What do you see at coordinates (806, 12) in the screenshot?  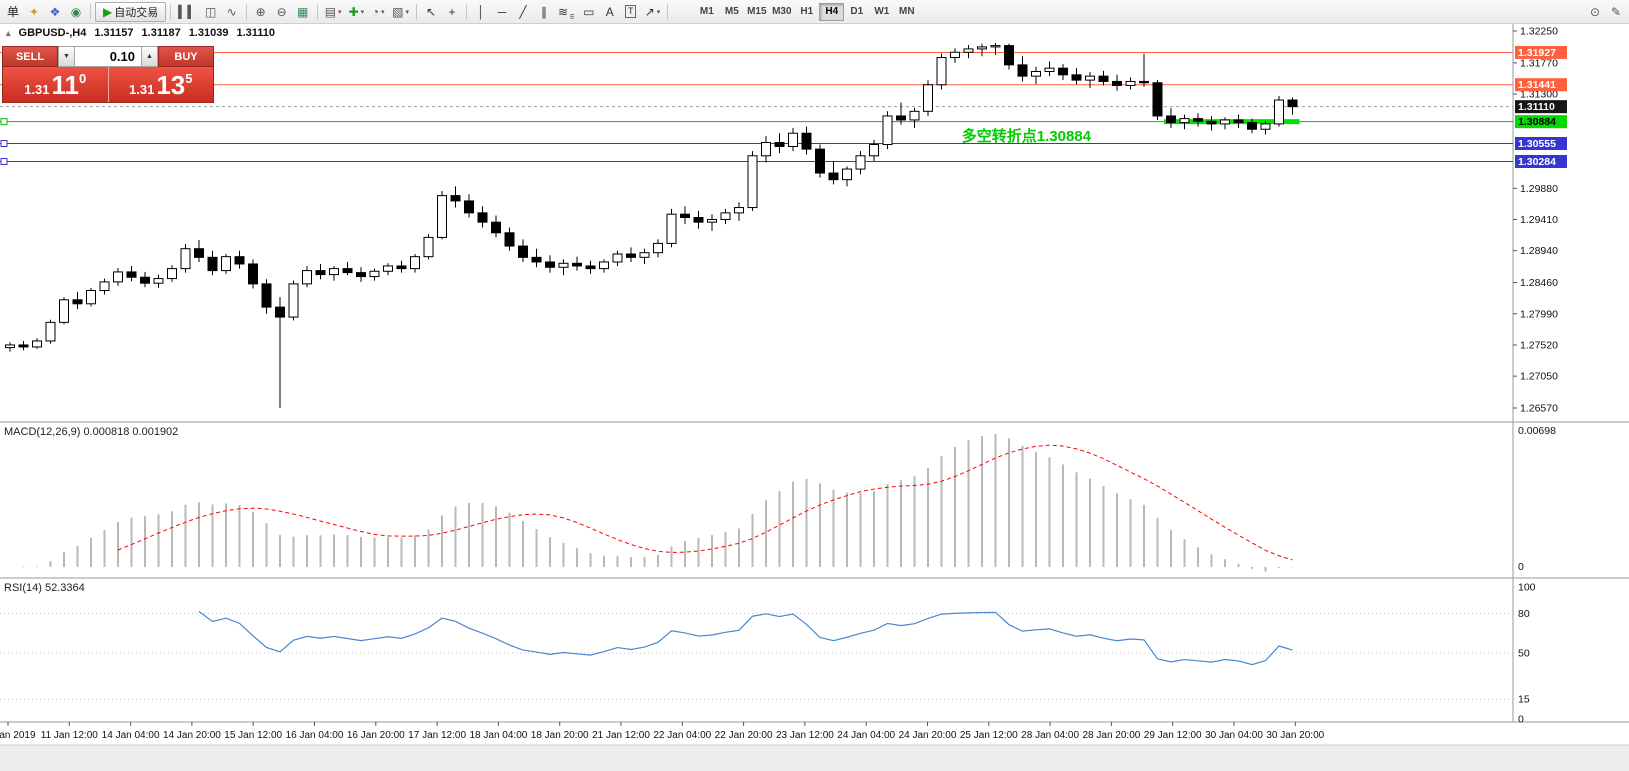 I see `timeframe-h1-button: H1` at bounding box center [806, 12].